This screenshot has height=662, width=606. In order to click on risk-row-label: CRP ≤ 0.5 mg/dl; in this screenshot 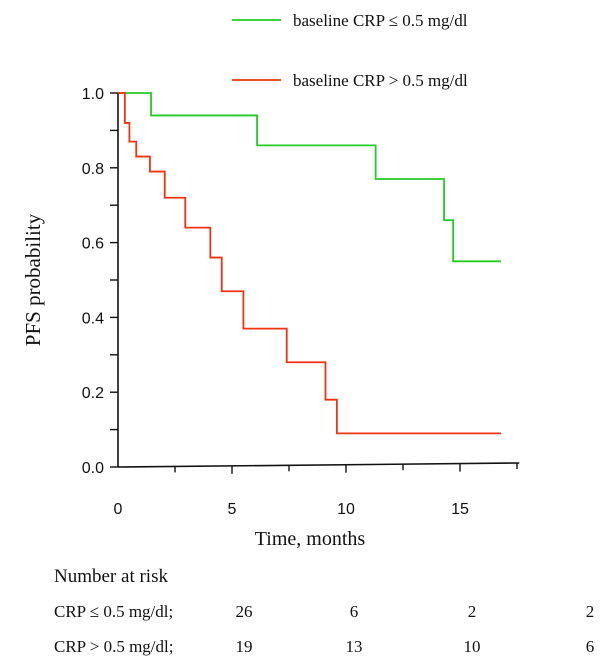, I will do `click(114, 611)`.